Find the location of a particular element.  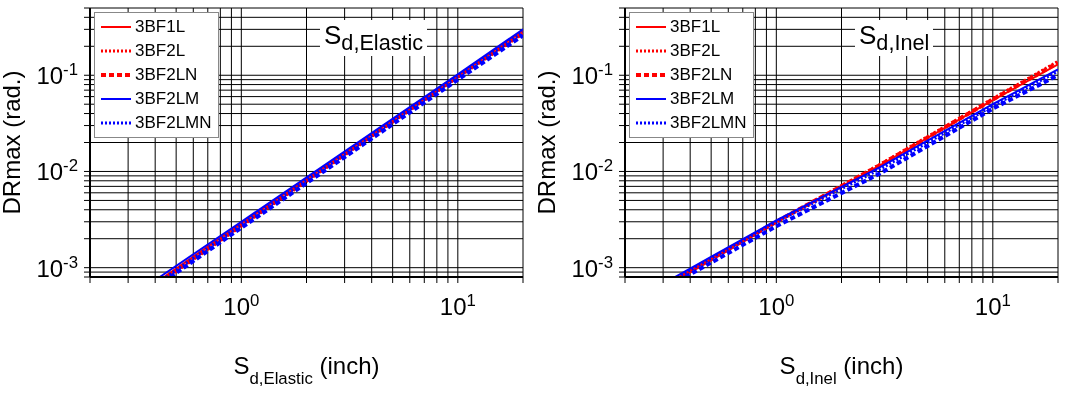

x-axis-title: S$_{d,Elastic}$ (inch) is located at coordinates (306, 370).